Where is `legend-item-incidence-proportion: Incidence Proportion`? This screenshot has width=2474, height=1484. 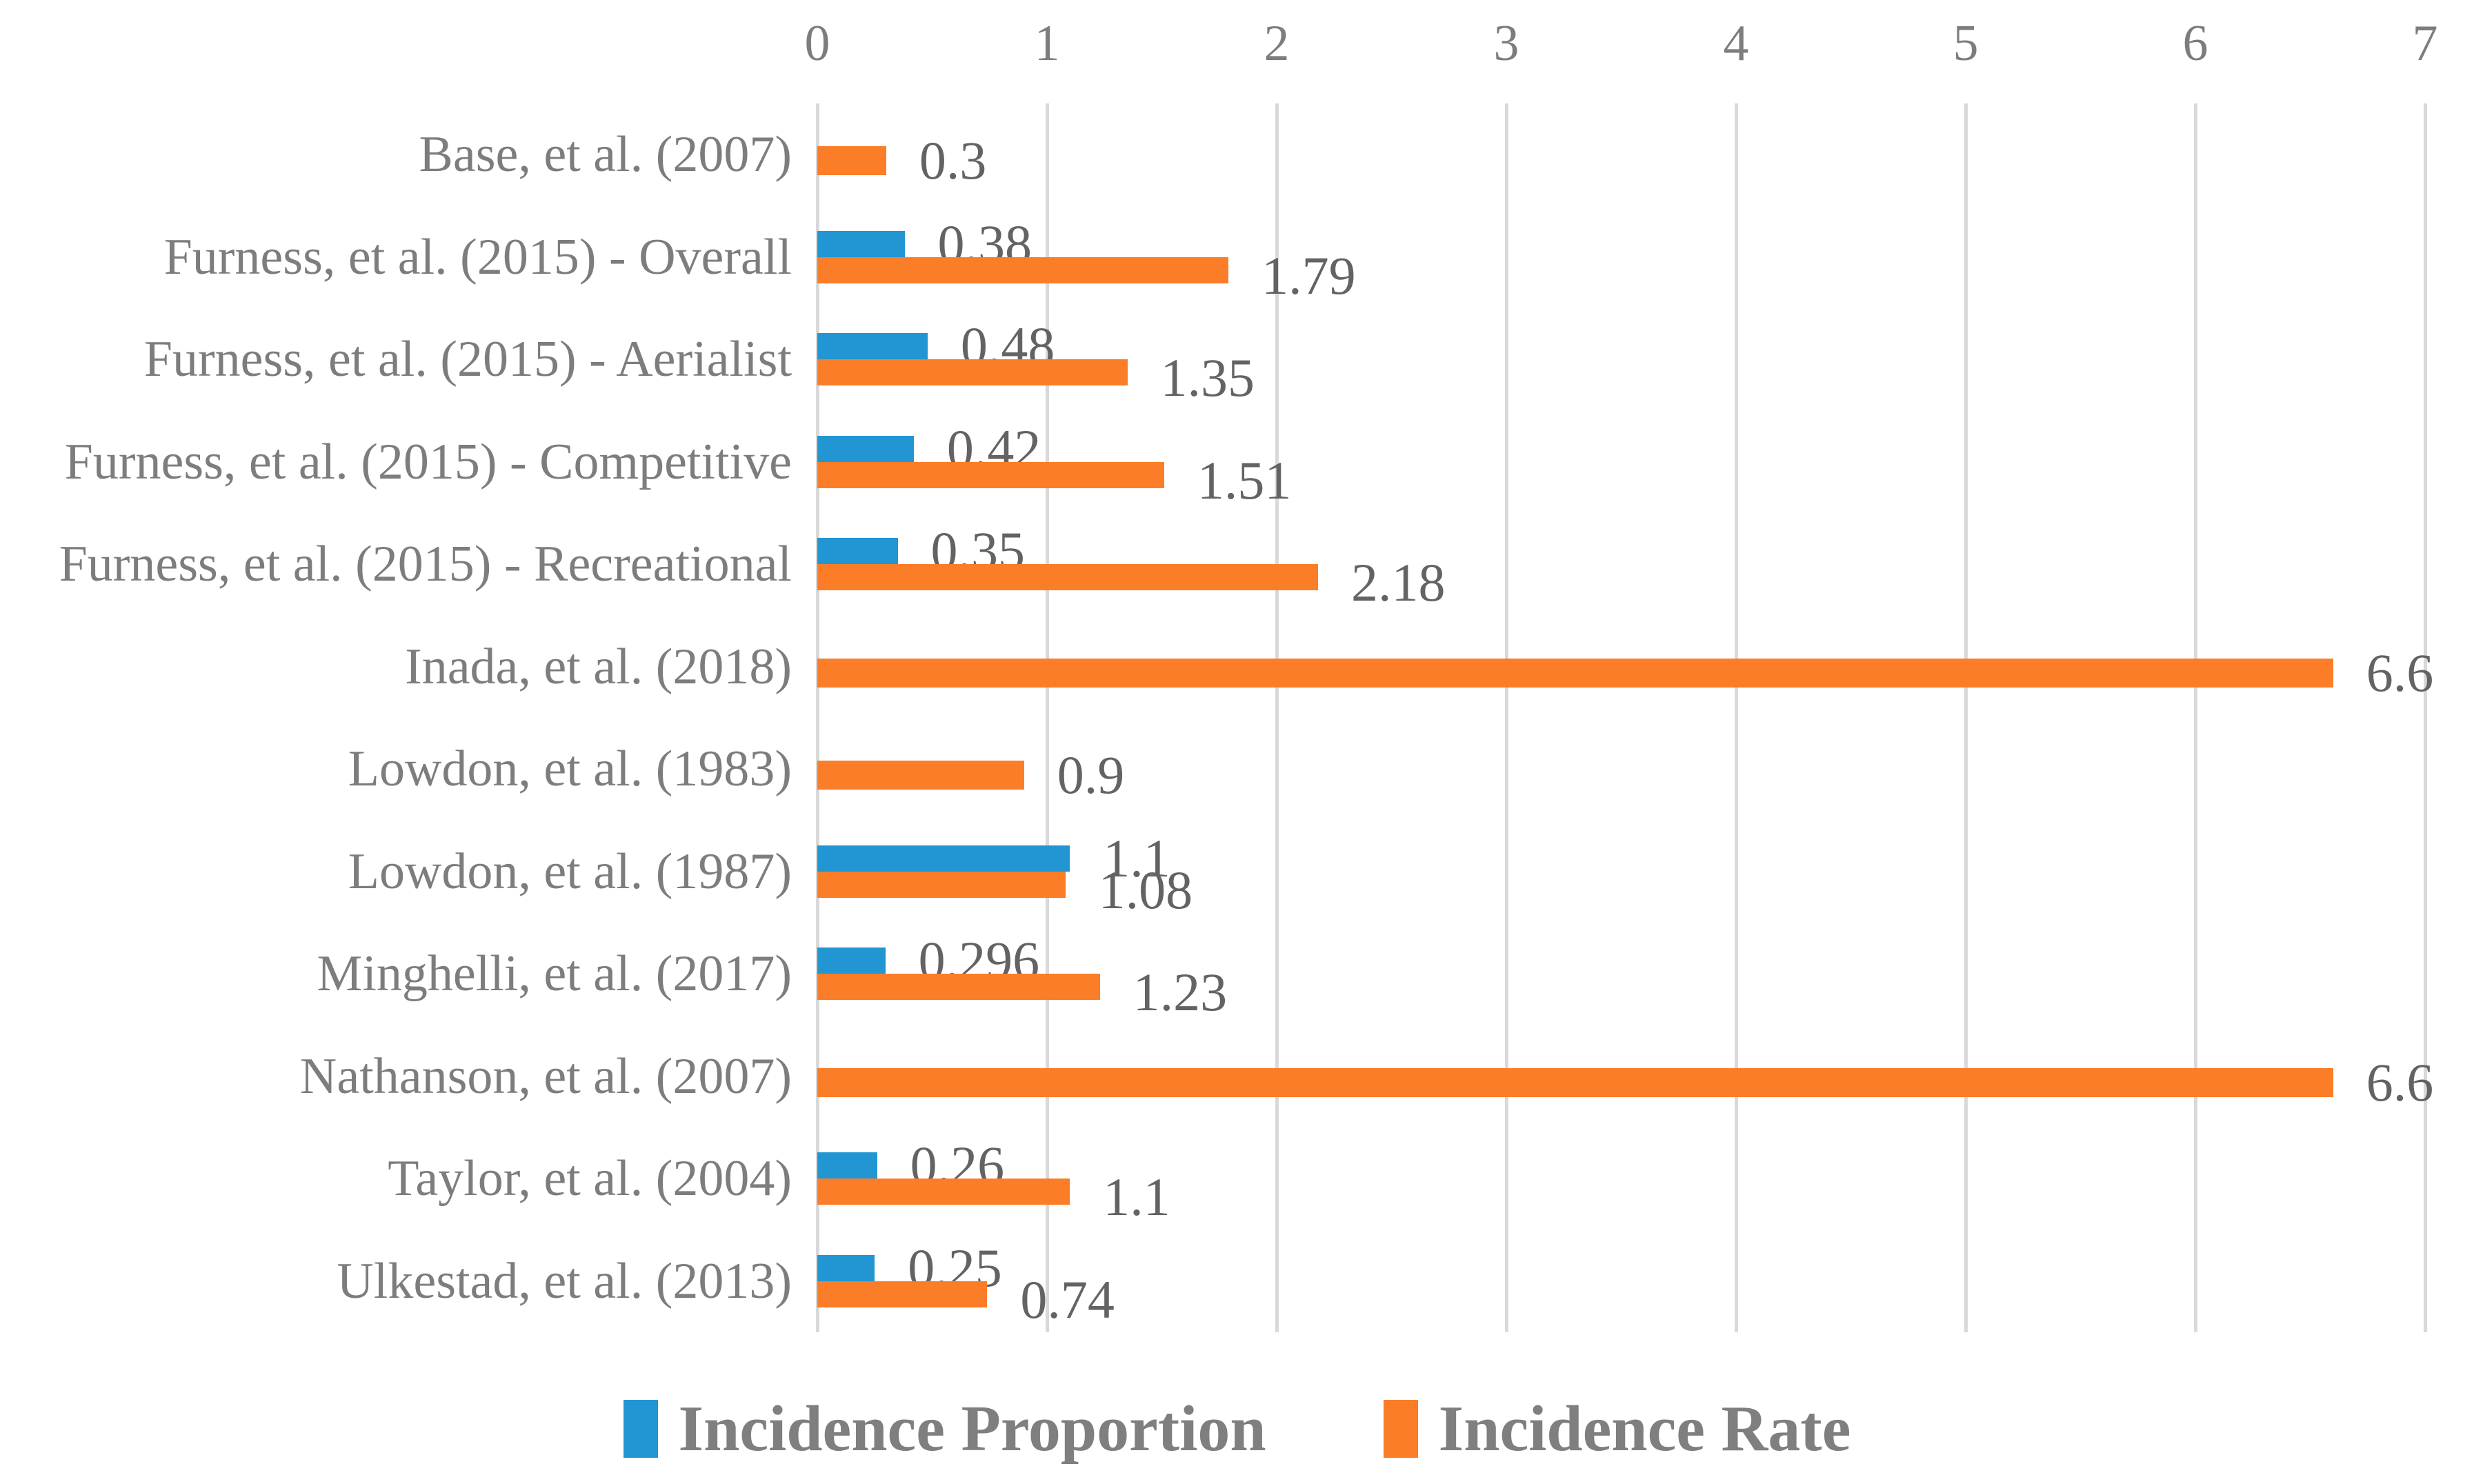
legend-item-incidence-proportion: Incidence Proportion is located at coordinates (944, 1429).